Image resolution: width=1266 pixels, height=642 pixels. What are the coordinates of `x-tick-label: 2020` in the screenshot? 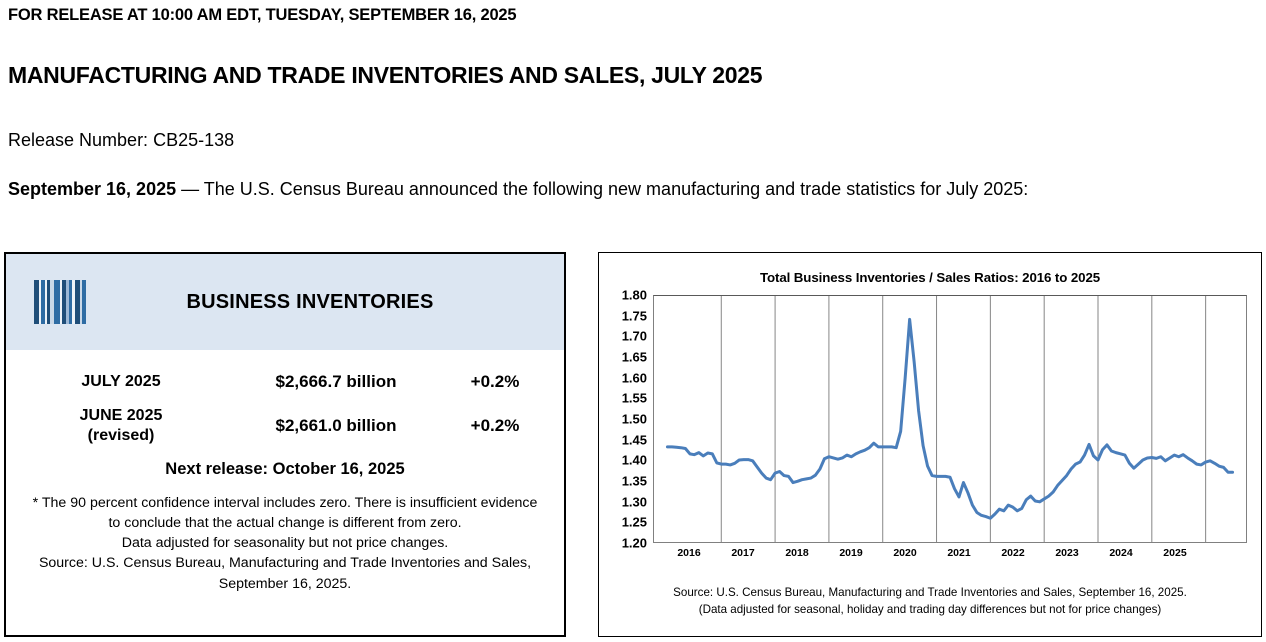 It's located at (905, 553).